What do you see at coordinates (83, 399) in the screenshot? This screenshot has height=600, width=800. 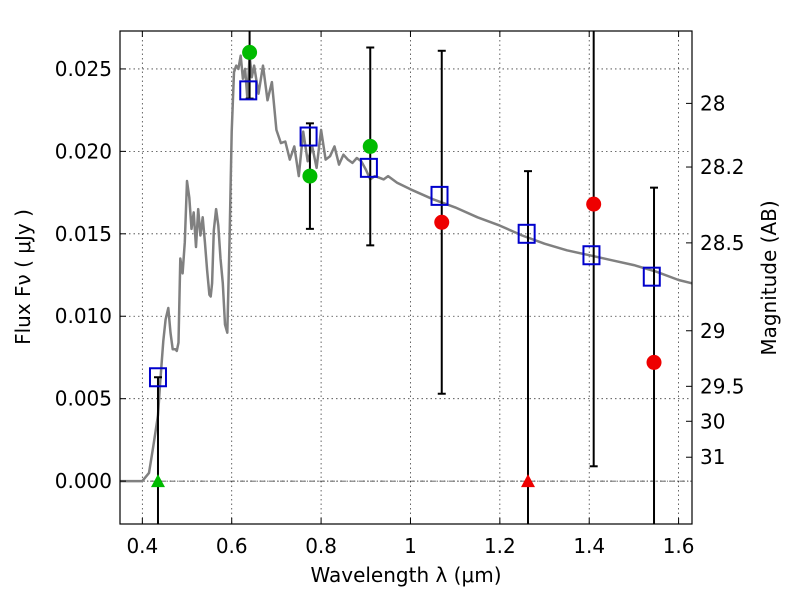 I see `y-tick-label: 0.005` at bounding box center [83, 399].